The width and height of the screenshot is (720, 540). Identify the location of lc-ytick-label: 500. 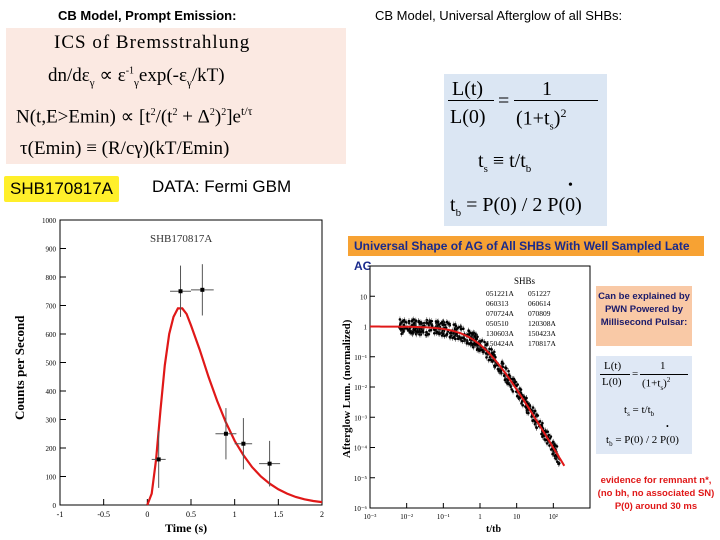
(51, 364).